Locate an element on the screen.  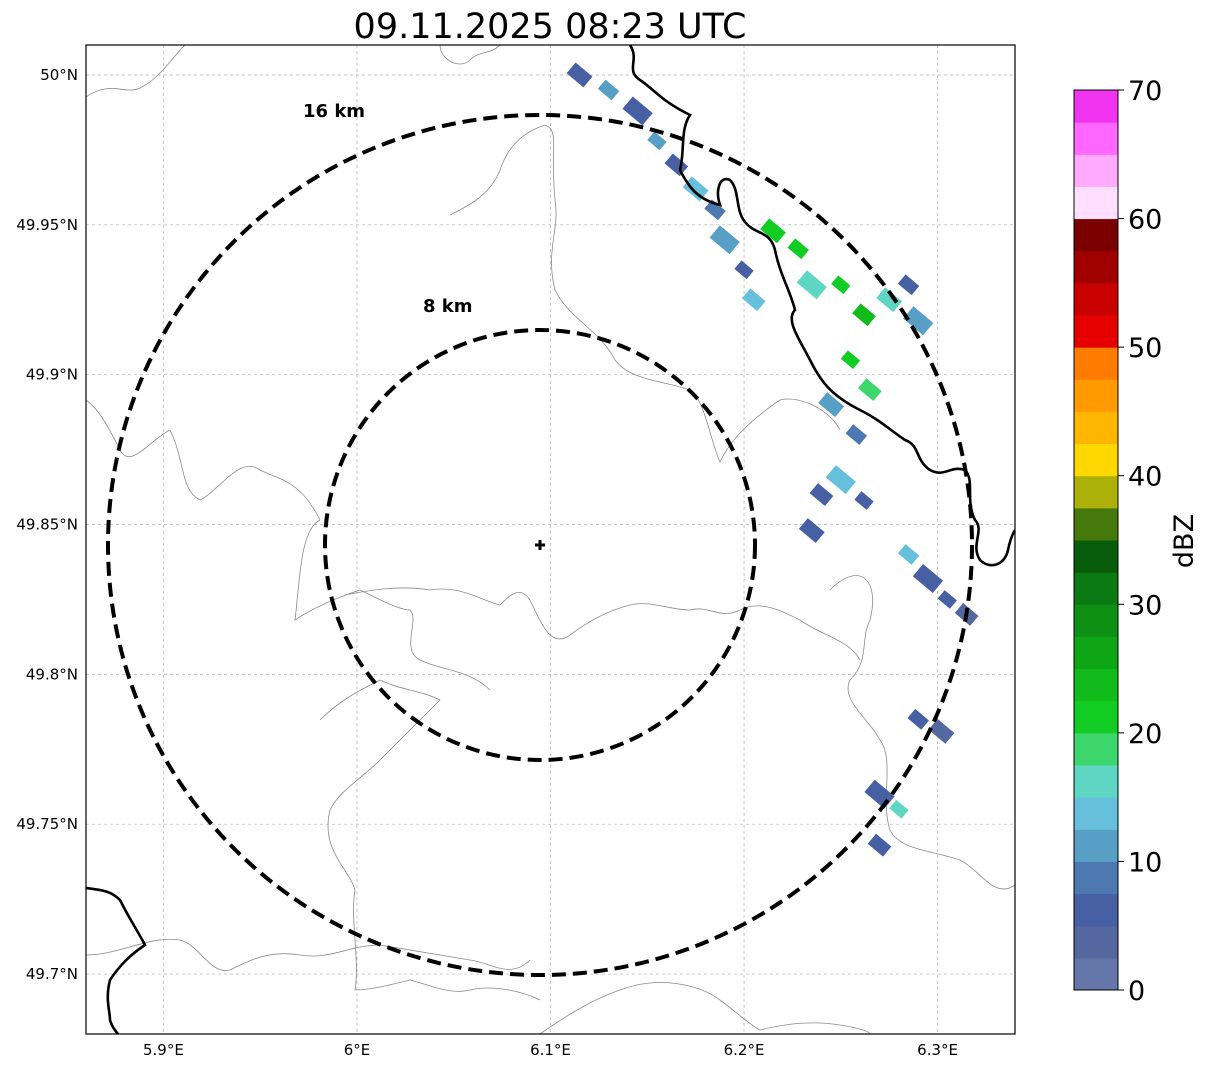
x-tick-label: 6.1°E is located at coordinates (550, 1050).